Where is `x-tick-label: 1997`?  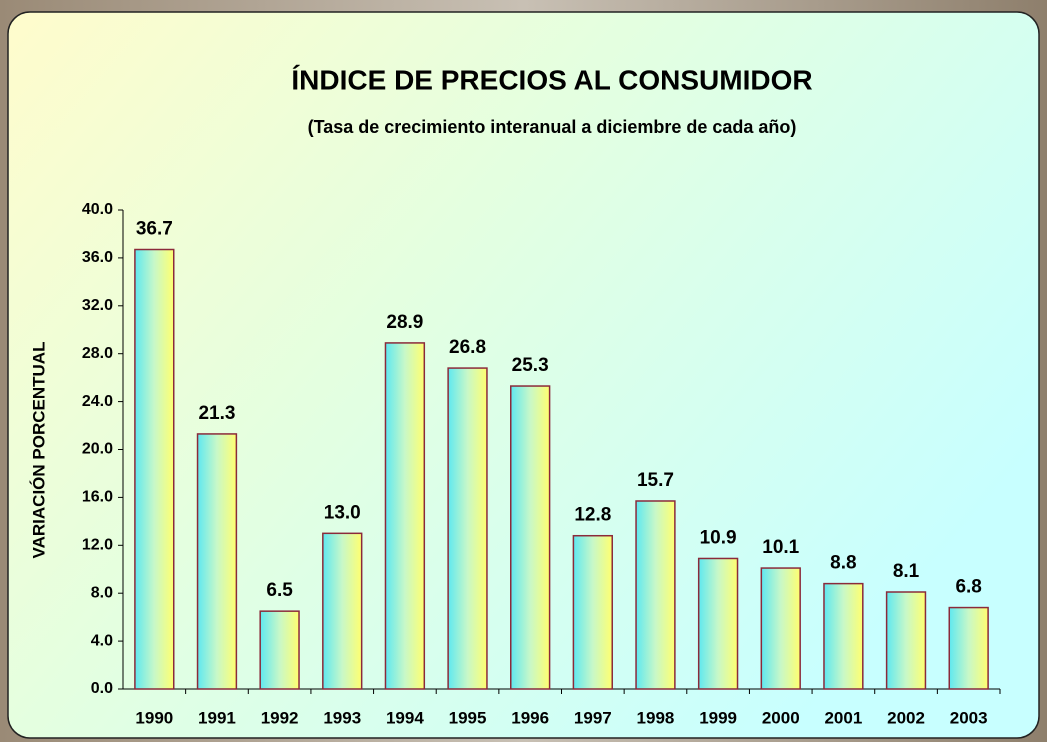 x-tick-label: 1997 is located at coordinates (593, 717).